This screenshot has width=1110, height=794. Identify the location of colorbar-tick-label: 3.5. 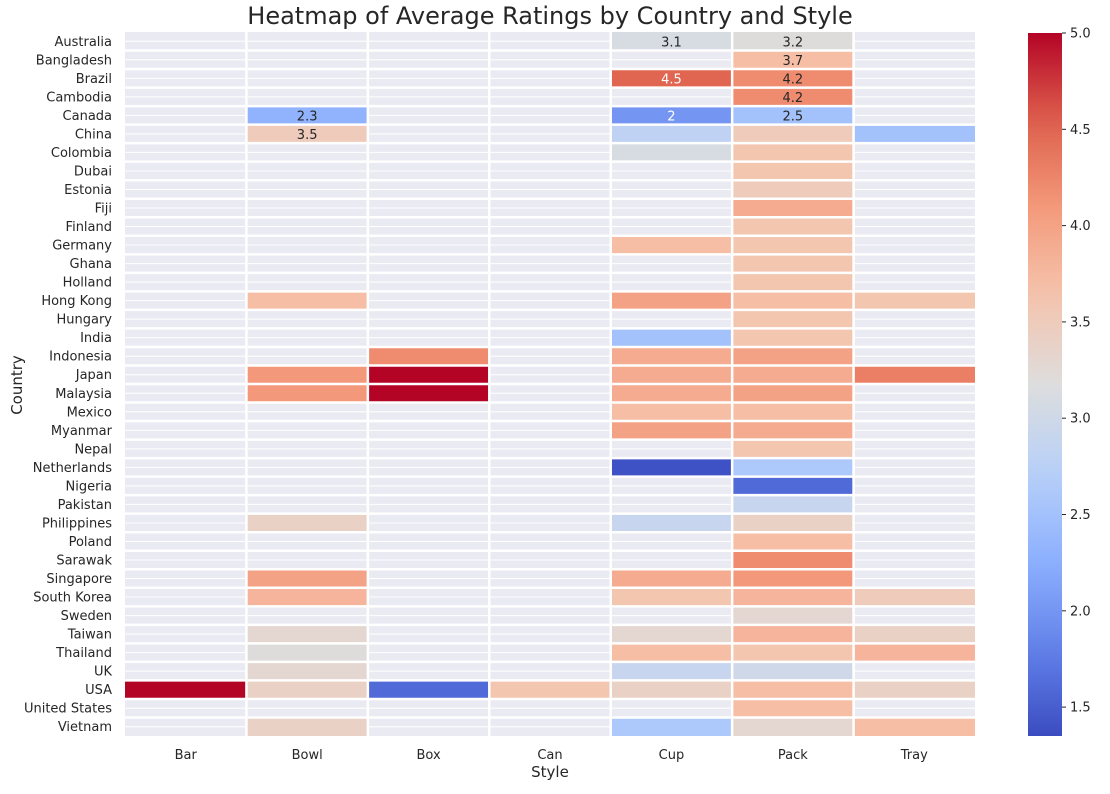
(1080, 322).